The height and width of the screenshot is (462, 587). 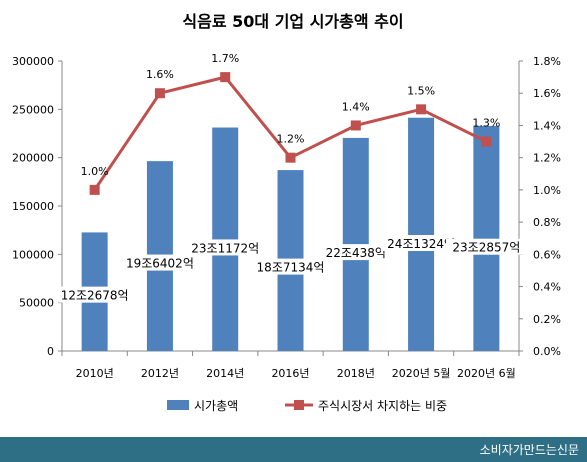 I want to click on y-right-tick-label: 0.8%, so click(x=547, y=222).